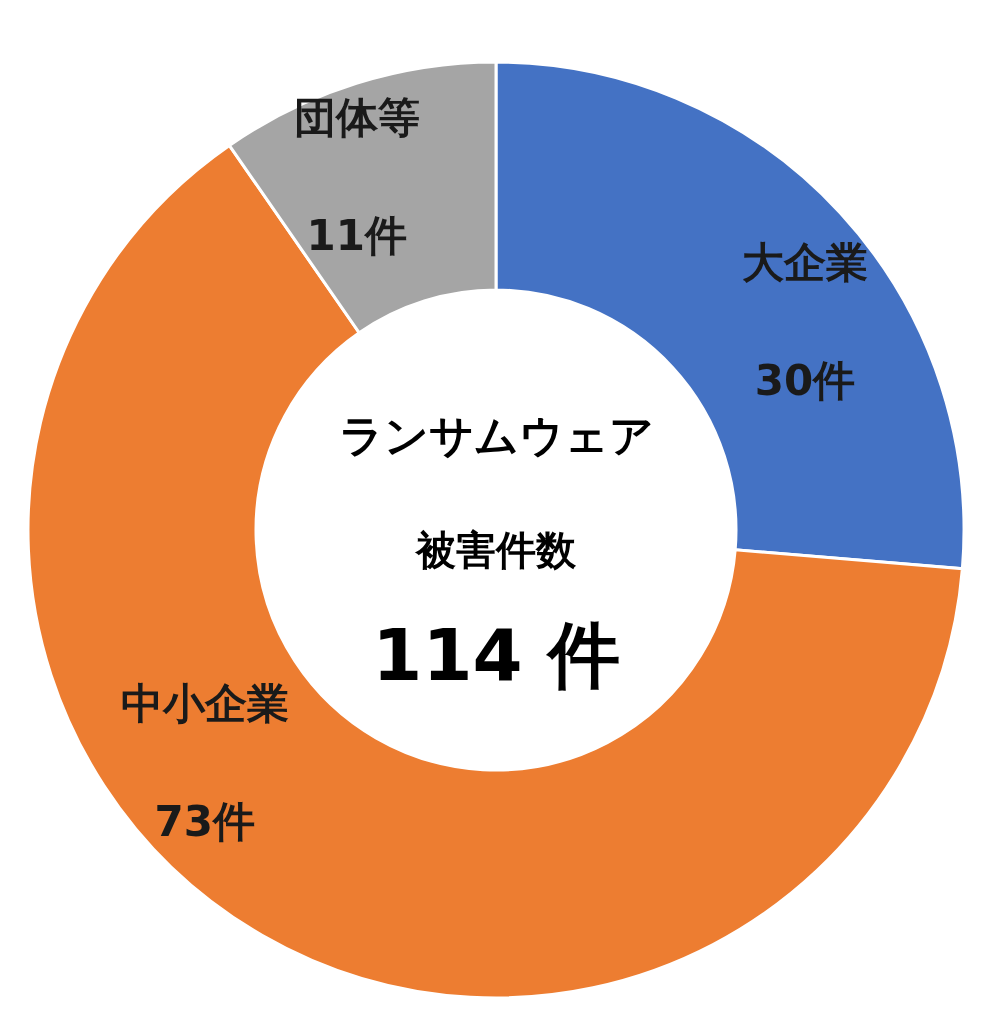  Describe the element at coordinates (804, 262) in the screenshot. I see `slice-label: 大企業` at that location.